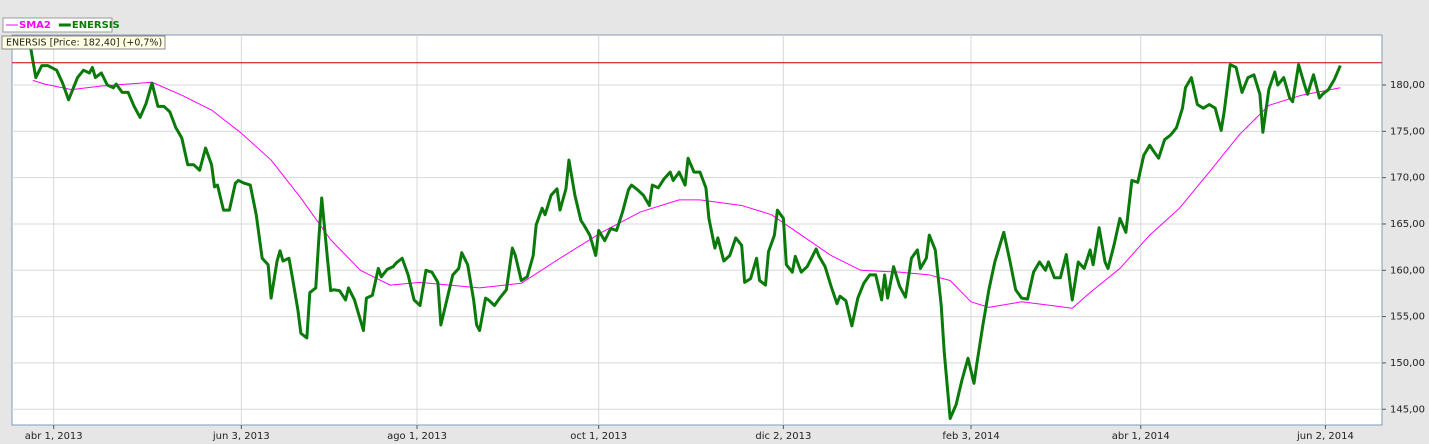 This screenshot has width=1429, height=444. Describe the element at coordinates (54, 436) in the screenshot. I see `x-tick-label: abr 1, 2013` at that location.